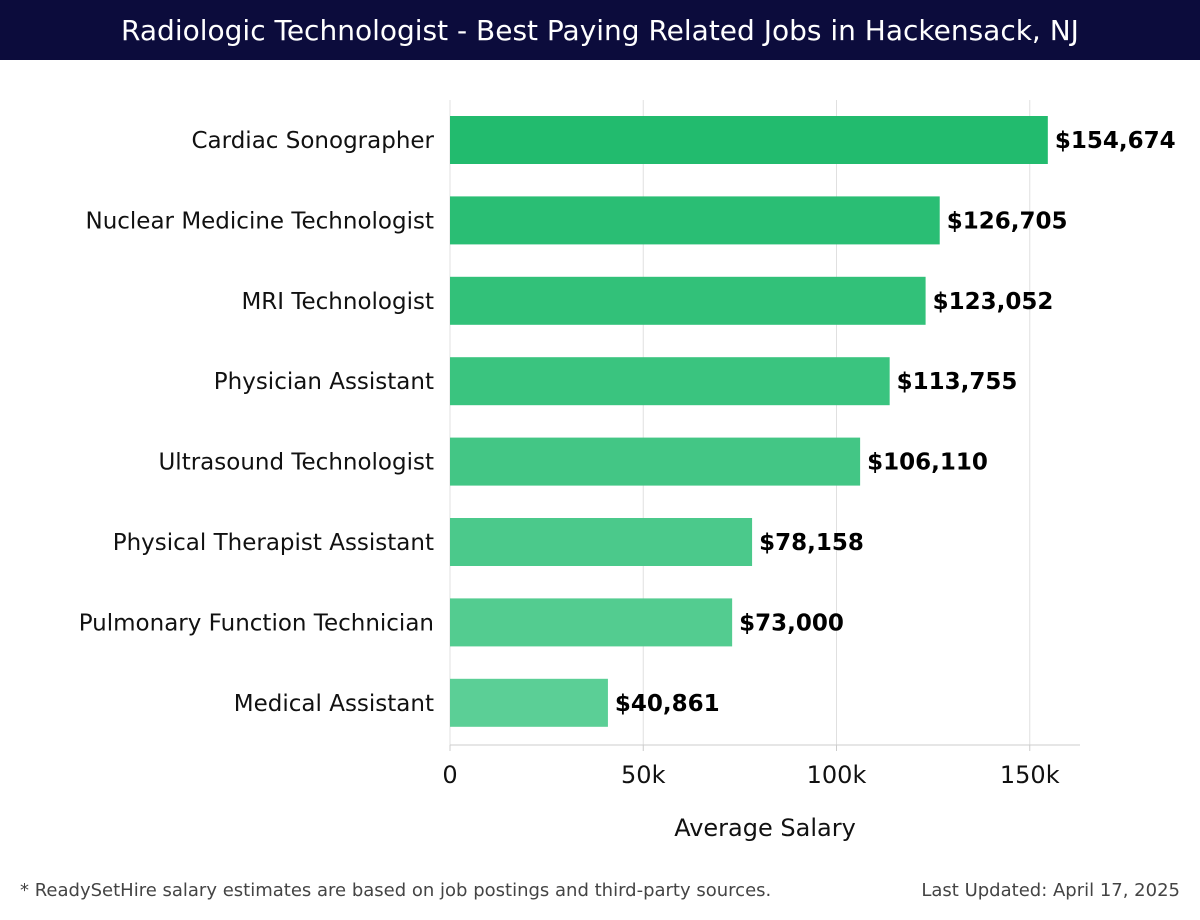 Image resolution: width=1200 pixels, height=920 pixels. What do you see at coordinates (927, 463) in the screenshot?
I see `value-label: $106,110` at bounding box center [927, 463].